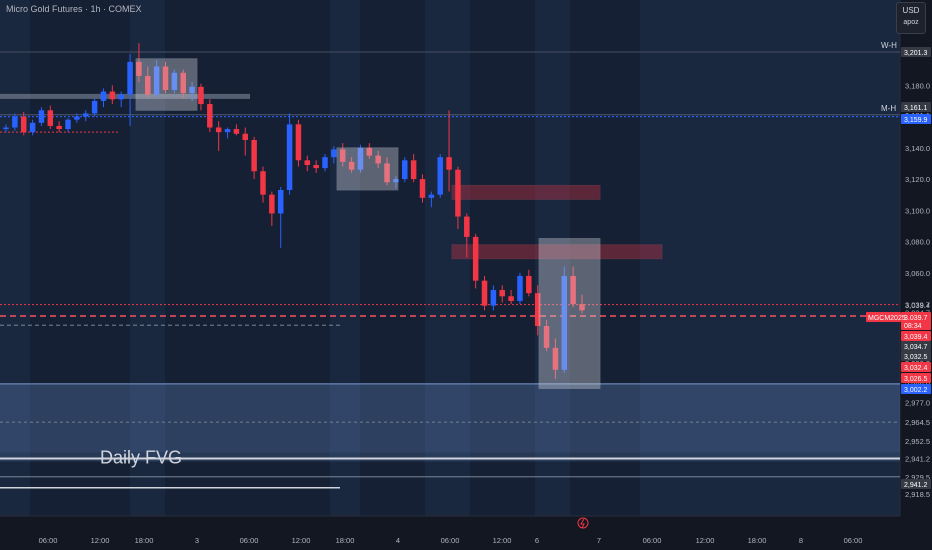 The width and height of the screenshot is (932, 550). Describe the element at coordinates (917, 422) in the screenshot. I see `y-tick-label: 2,964.5` at that location.